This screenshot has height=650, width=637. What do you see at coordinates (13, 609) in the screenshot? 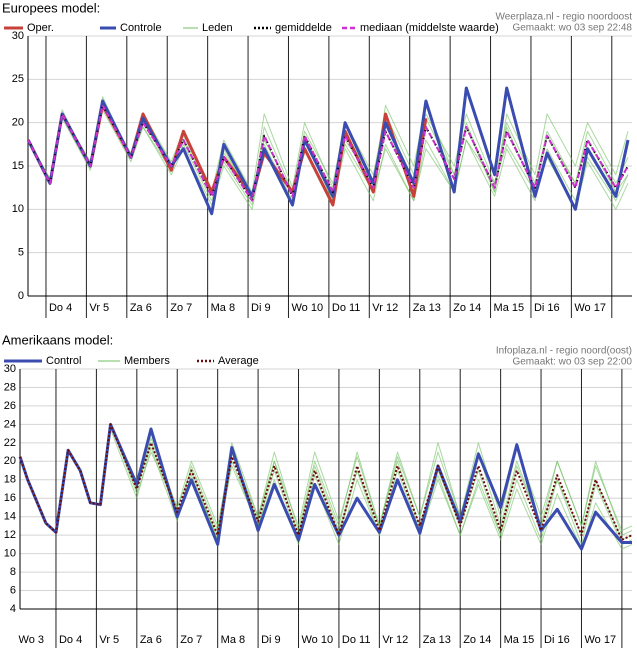
I see `y-tick-label: 4` at bounding box center [13, 609].